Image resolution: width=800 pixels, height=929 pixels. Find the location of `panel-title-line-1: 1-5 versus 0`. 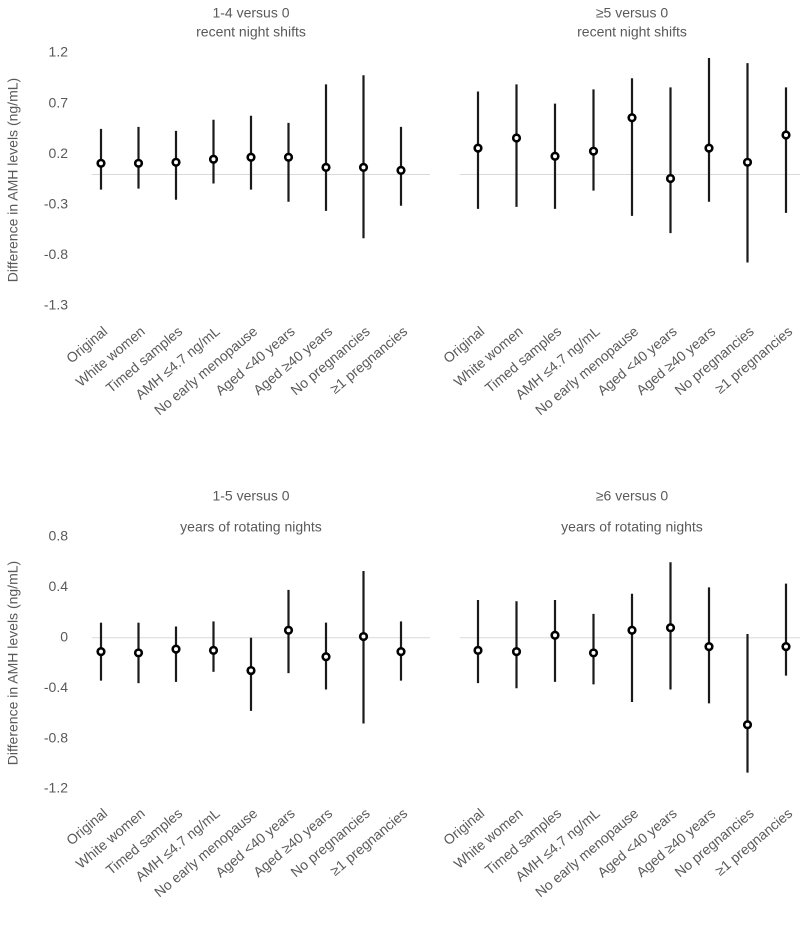

panel-title-line-1: 1-5 versus 0 is located at coordinates (250, 496).